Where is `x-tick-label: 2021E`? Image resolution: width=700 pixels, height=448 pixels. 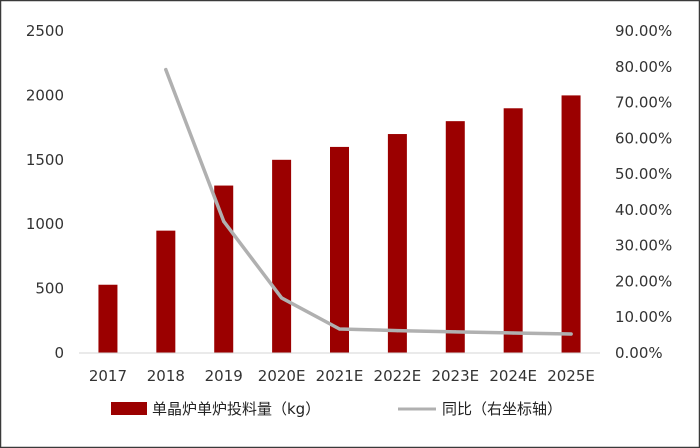 x-tick-label: 2021E is located at coordinates (340, 376).